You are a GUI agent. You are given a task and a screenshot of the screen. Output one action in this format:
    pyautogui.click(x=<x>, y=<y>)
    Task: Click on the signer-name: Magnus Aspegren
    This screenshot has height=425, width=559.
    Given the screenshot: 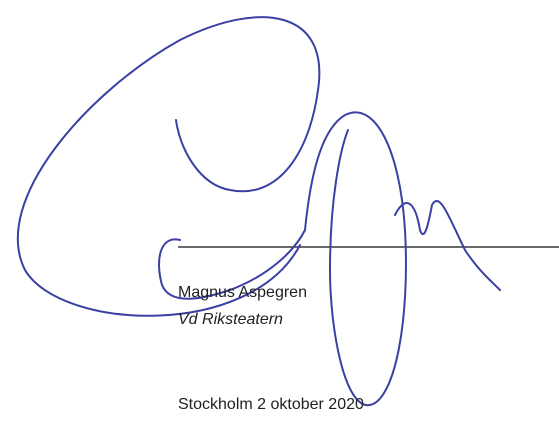 What is the action you would take?
    pyautogui.click(x=242, y=292)
    